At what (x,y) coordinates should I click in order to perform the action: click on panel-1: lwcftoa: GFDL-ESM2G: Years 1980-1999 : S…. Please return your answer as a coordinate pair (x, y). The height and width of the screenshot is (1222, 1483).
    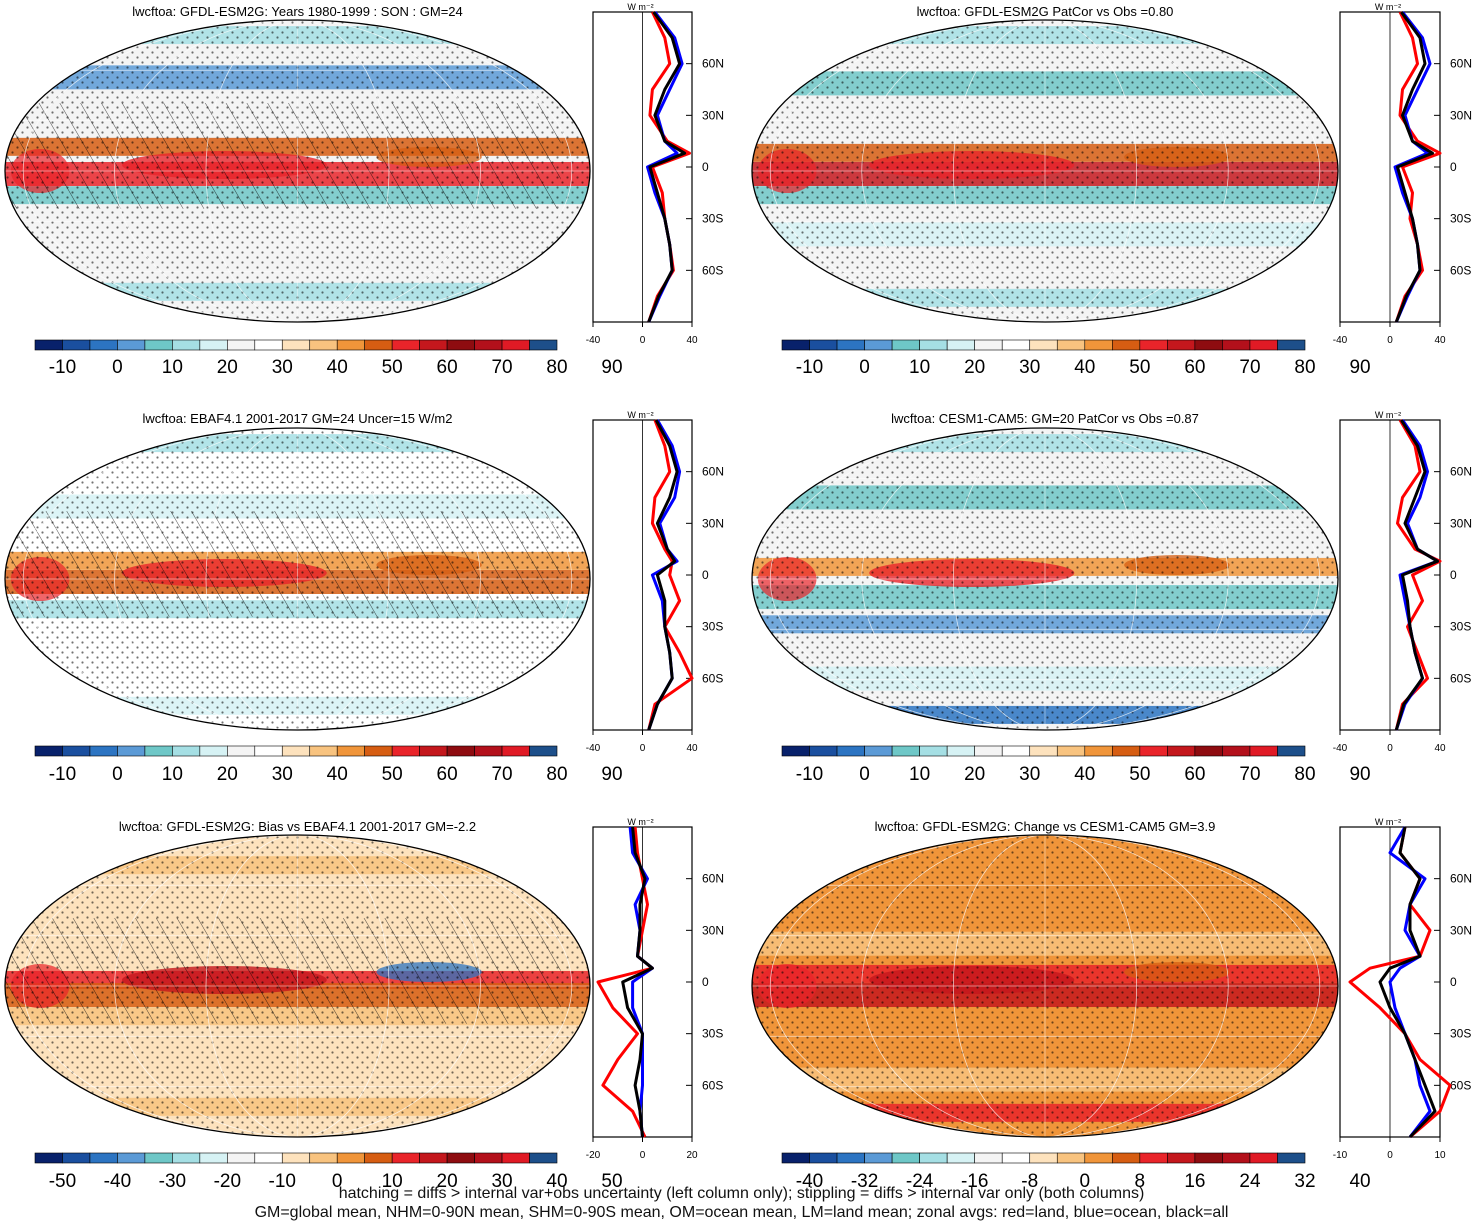
    Looking at the image, I should click on (364, 190).